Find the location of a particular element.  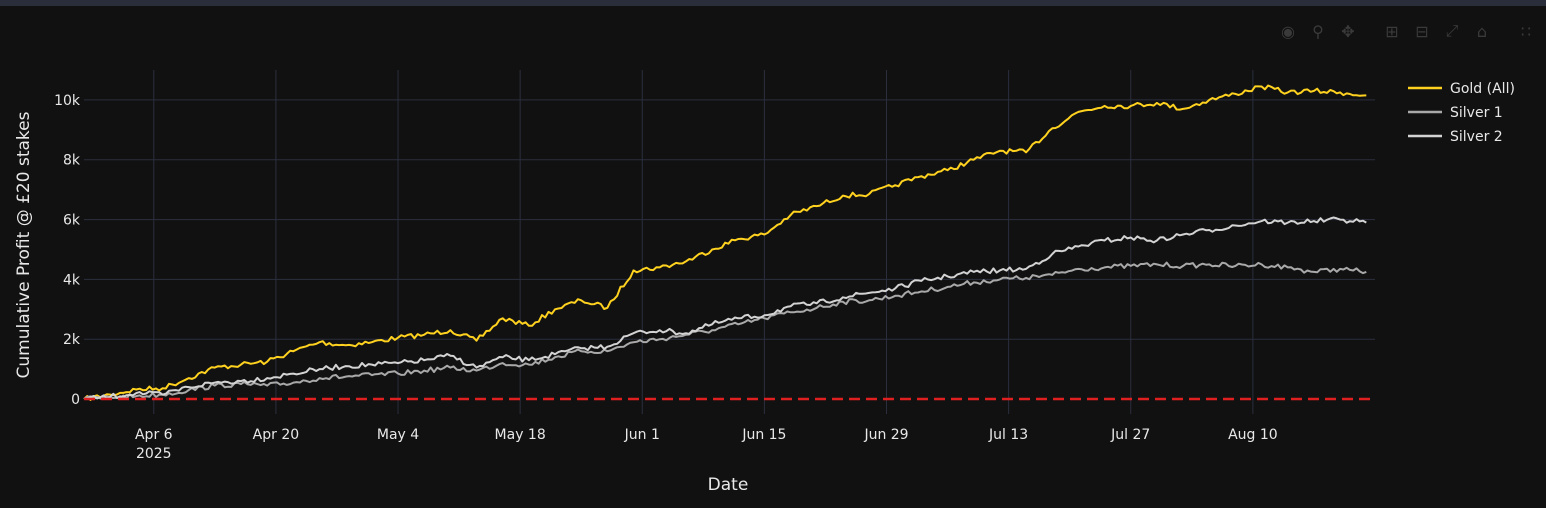

x-tick-label: May 18 is located at coordinates (520, 435).